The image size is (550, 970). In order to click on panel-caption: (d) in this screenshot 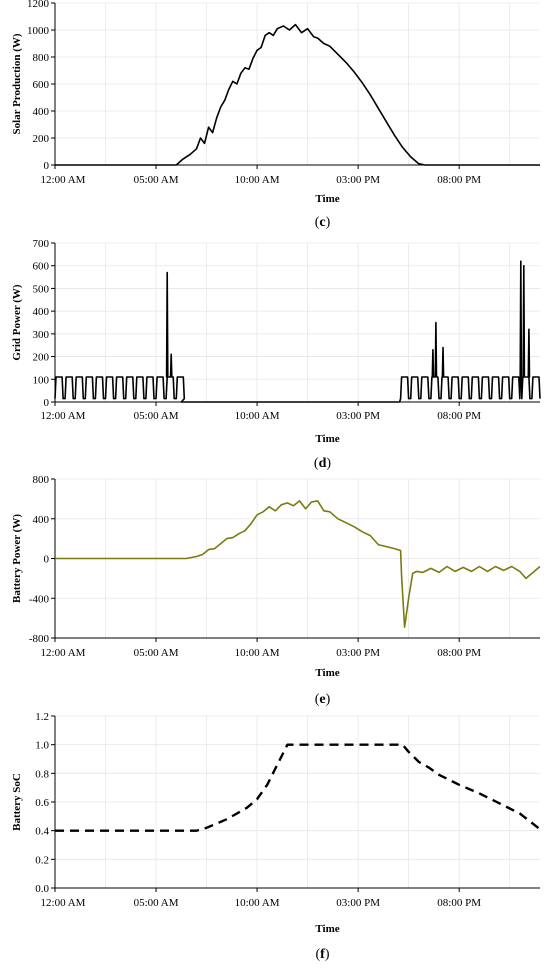, I will do `click(322, 463)`.